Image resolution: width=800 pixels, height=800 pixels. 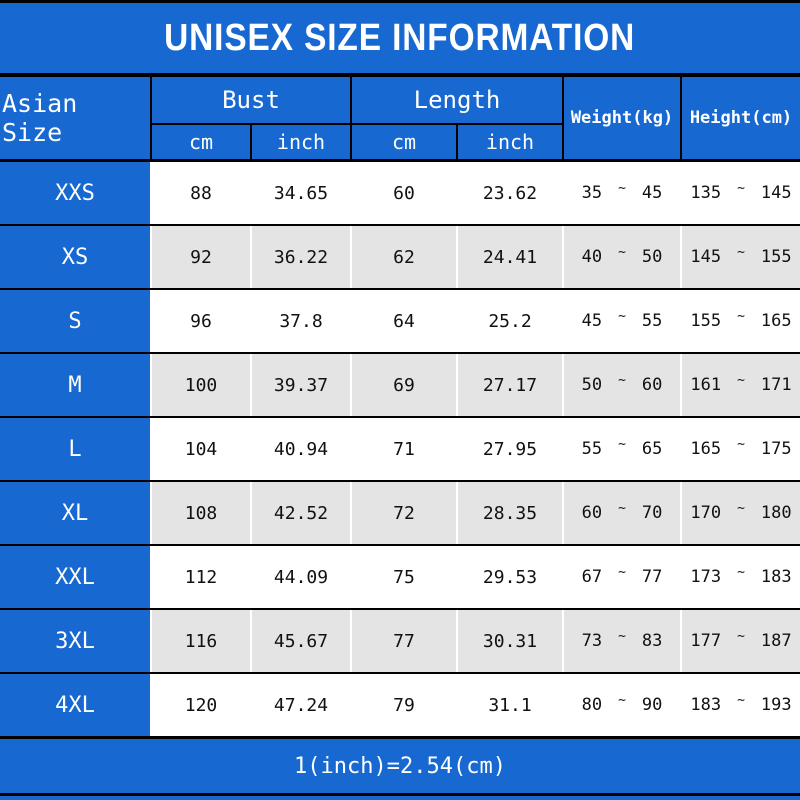 What do you see at coordinates (706, 321) in the screenshot?
I see `height-min: 155` at bounding box center [706, 321].